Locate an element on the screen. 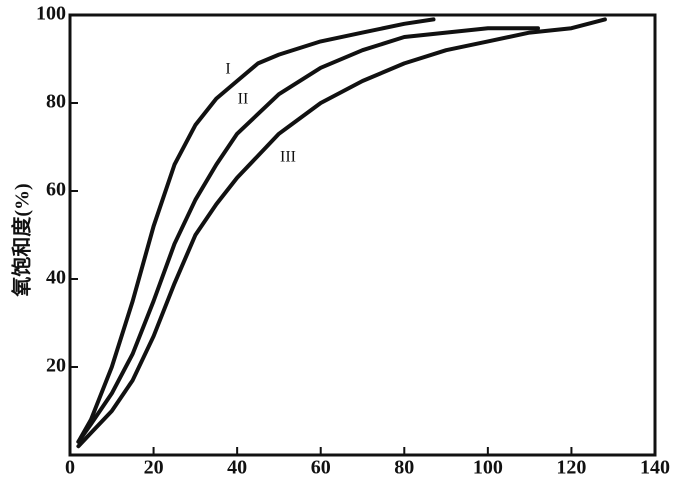 The image size is (682, 480). x-tick-label: 120 is located at coordinates (571, 468).